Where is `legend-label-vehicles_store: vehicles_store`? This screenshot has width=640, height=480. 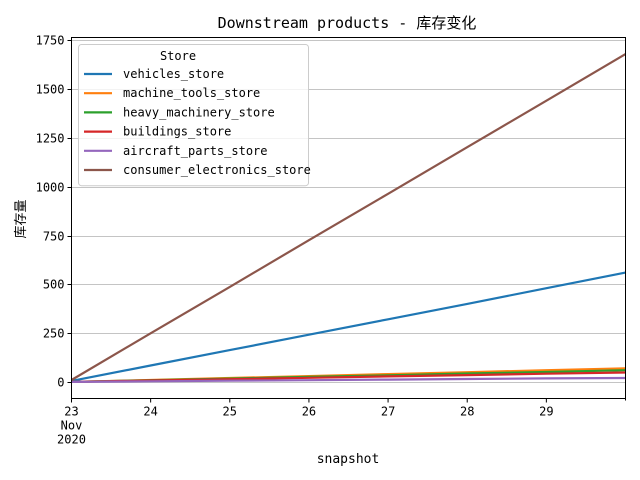 legend-label-vehicles_store: vehicles_store is located at coordinates (173, 74).